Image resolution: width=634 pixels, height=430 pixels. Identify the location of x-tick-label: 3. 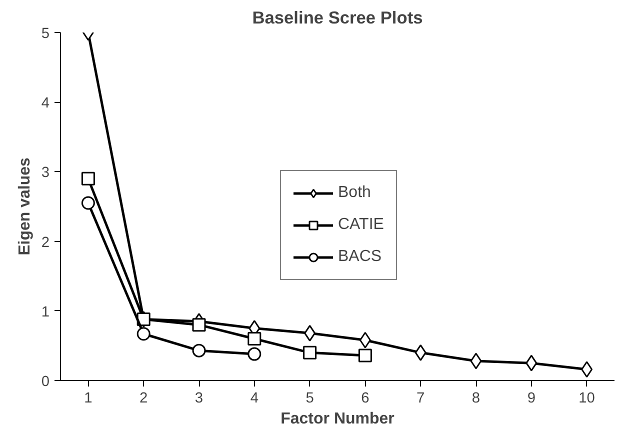
(199, 398).